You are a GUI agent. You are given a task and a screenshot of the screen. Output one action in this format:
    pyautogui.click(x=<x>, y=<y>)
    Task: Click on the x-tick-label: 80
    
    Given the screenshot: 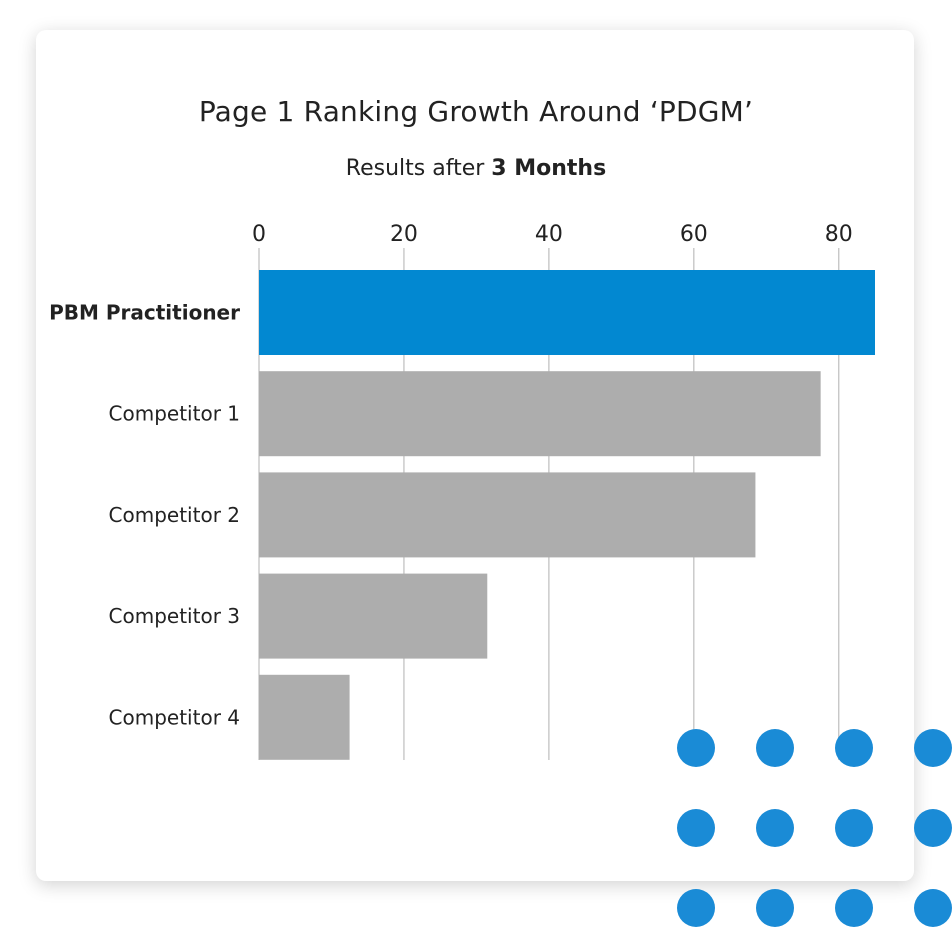 What is the action you would take?
    pyautogui.click(x=839, y=234)
    